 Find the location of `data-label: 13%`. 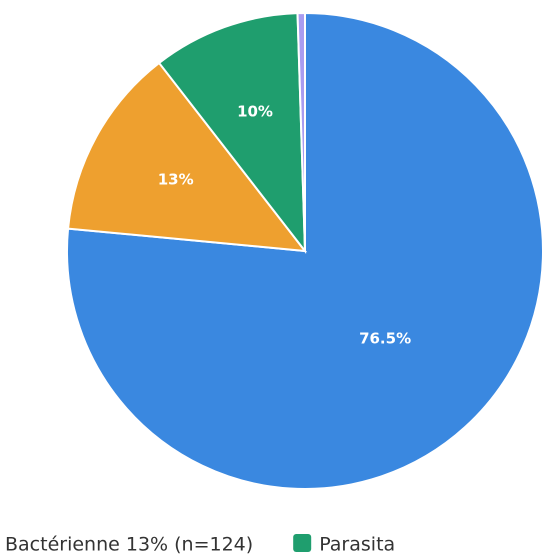

data-label: 13% is located at coordinates (176, 179).